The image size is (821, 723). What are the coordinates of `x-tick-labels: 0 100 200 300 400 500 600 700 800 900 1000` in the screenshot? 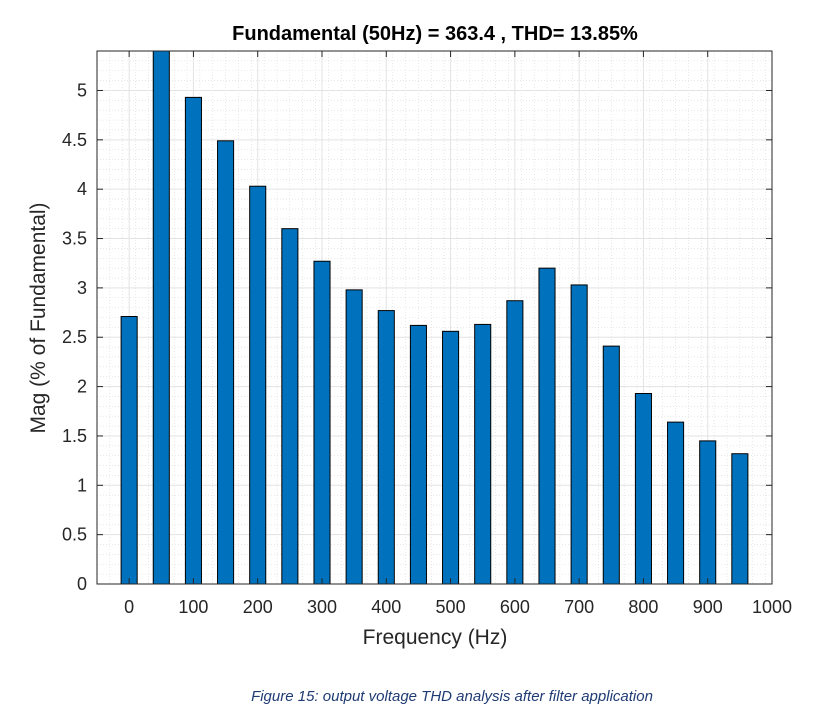 It's located at (458, 607).